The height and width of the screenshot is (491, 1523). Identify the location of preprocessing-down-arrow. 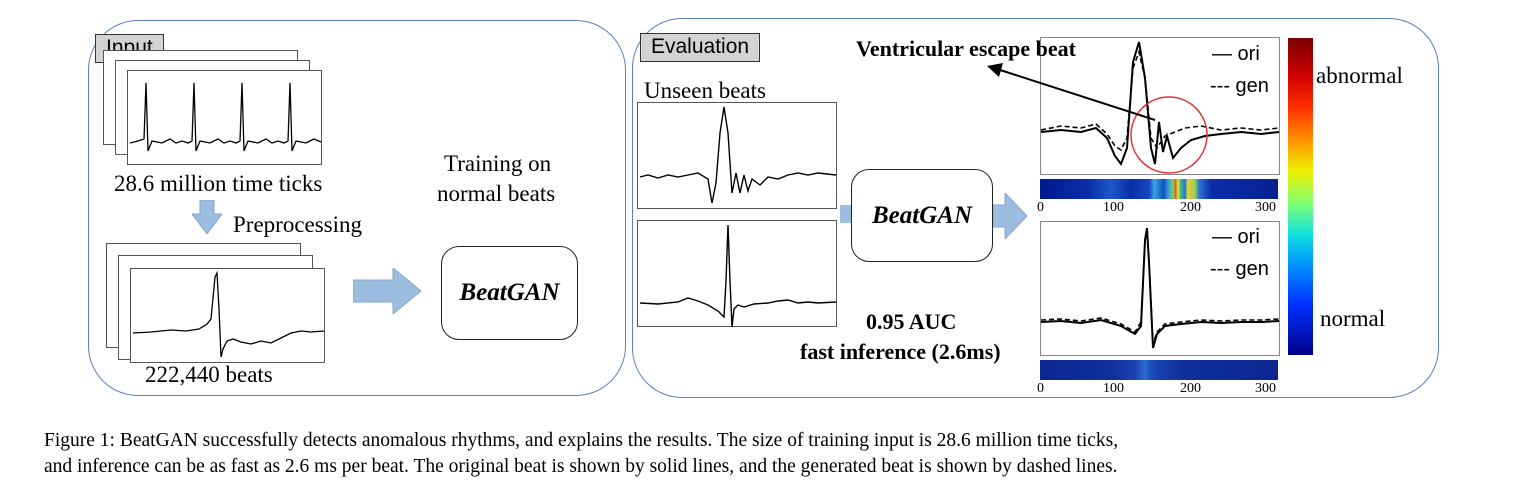
(207, 217).